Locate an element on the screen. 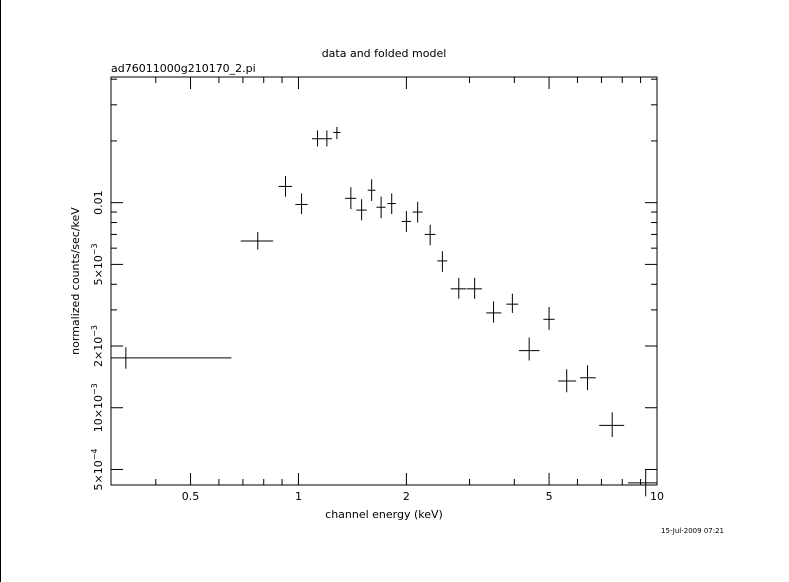 The height and width of the screenshot is (582, 789). y-tick-label: 0.01 is located at coordinates (98, 202).